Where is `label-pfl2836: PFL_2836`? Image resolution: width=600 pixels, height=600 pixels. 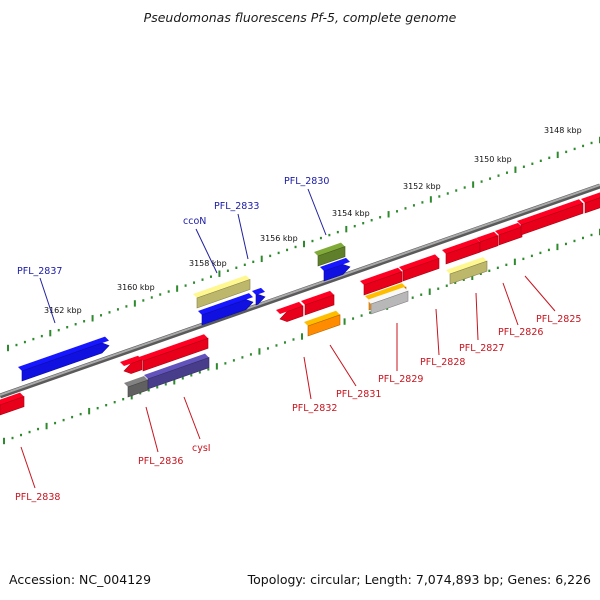
label-pfl2836: PFL_2836 is located at coordinates (160, 461).